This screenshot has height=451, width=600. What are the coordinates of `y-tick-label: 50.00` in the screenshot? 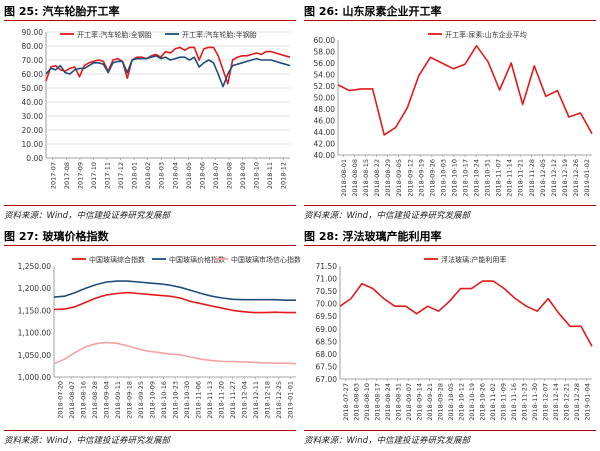 It's located at (33, 88).